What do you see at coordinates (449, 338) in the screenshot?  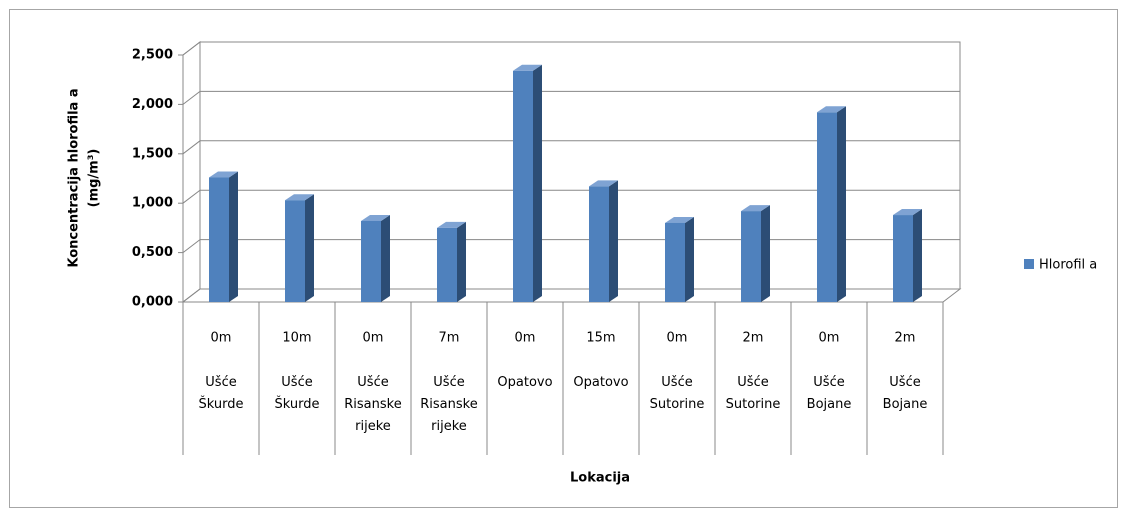 I see `x-tick-label: 7m` at bounding box center [449, 338].